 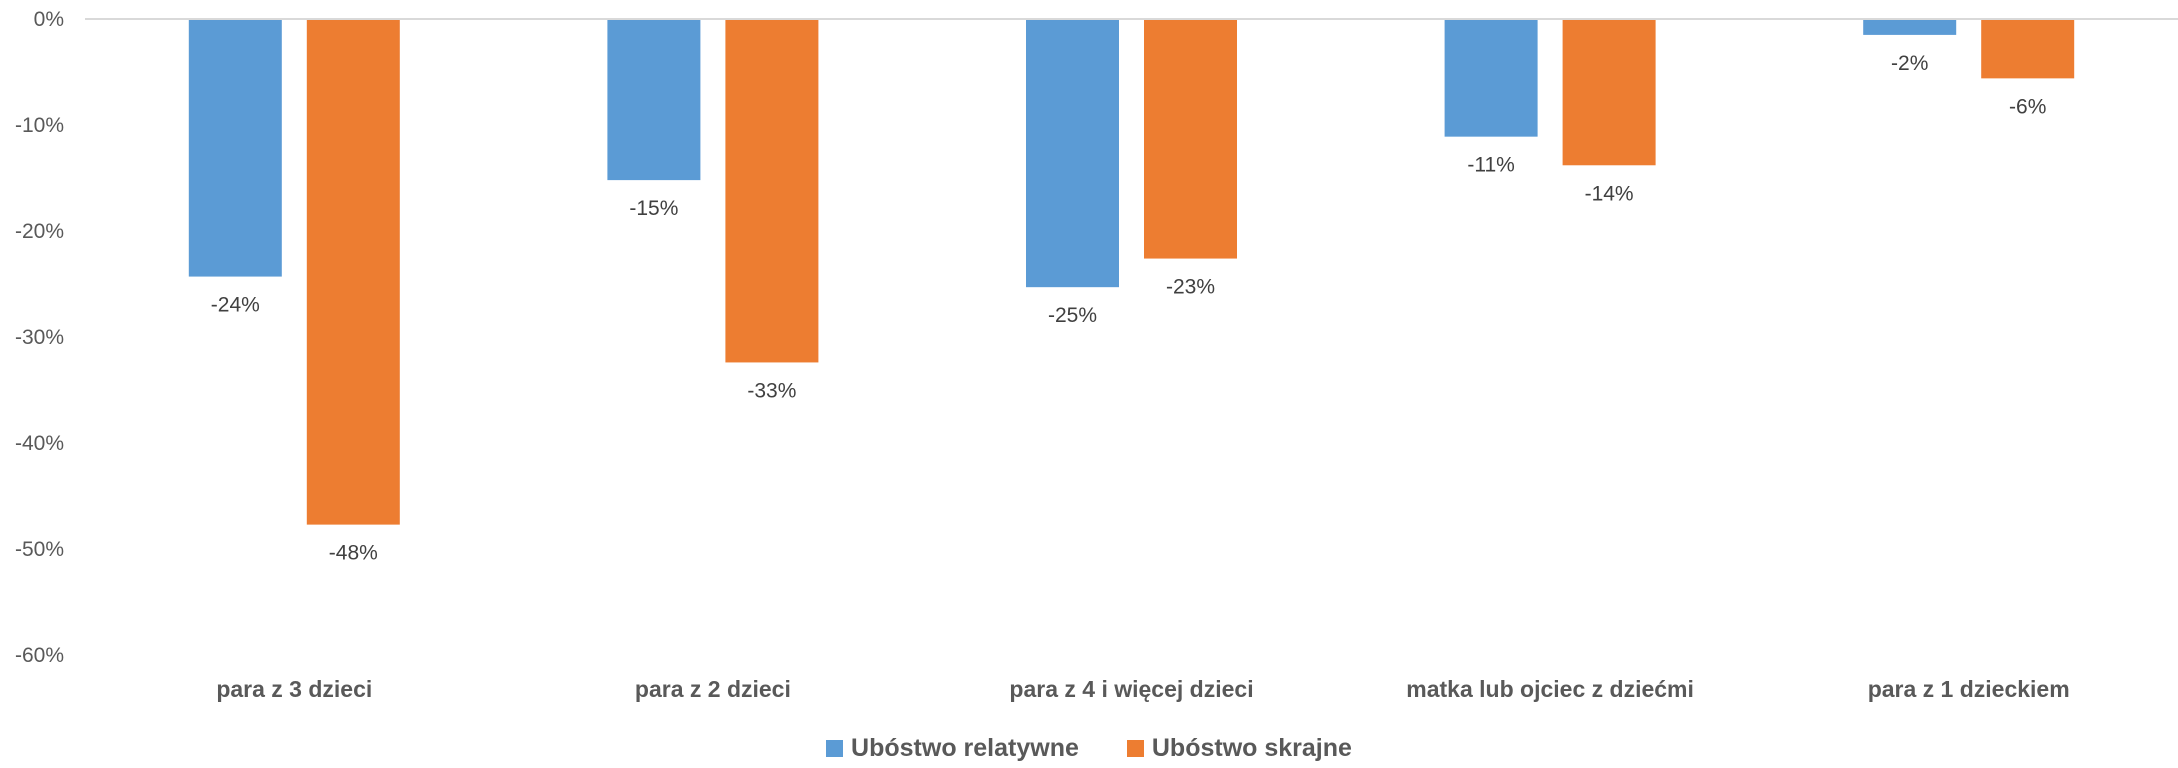 I want to click on y-tick-label: -10%, so click(x=39, y=125).